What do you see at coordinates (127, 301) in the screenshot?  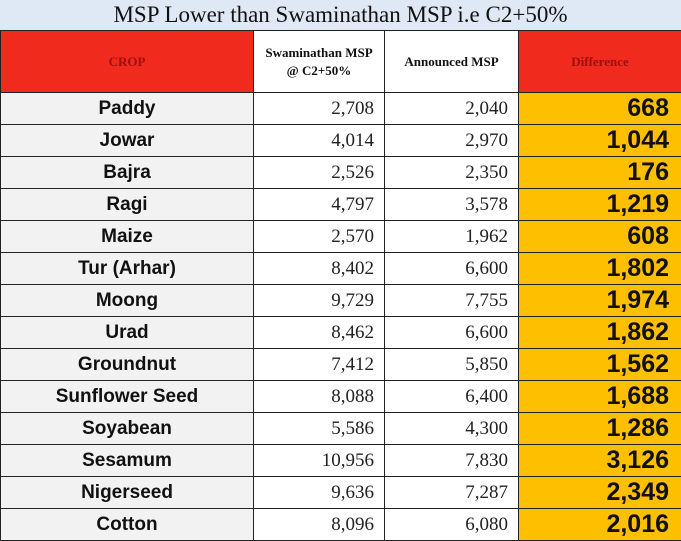 I see `crop-cell: Moong` at bounding box center [127, 301].